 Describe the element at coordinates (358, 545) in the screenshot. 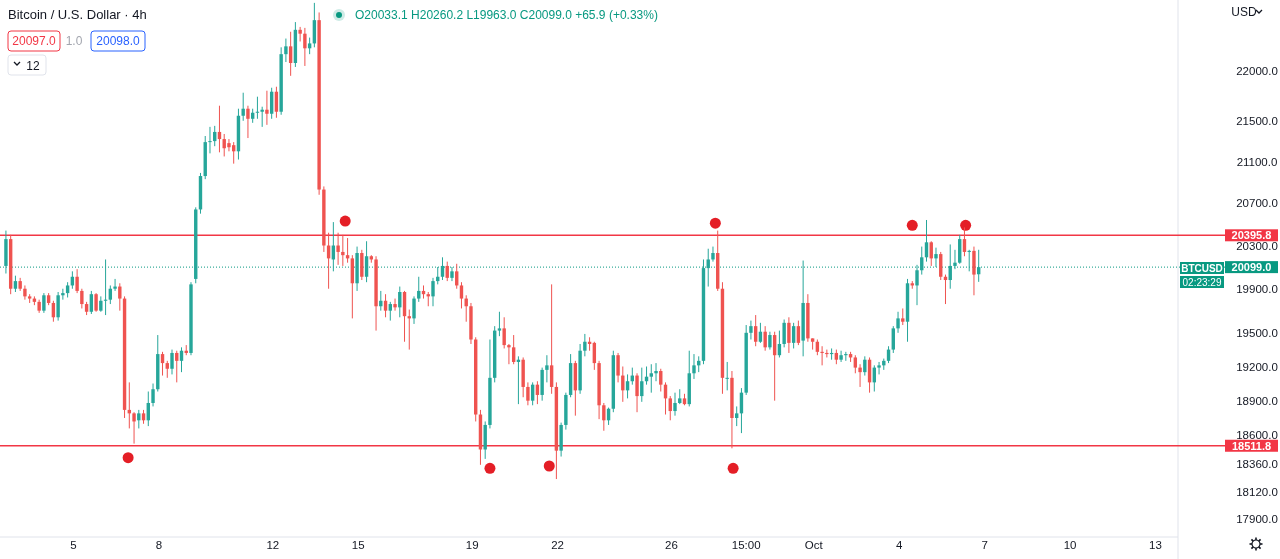

I see `x-tick-label: 15` at that location.